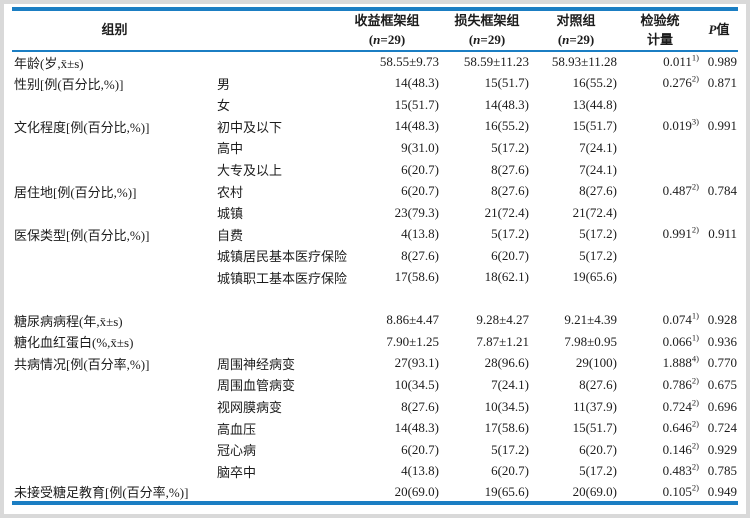 This screenshot has width=750, height=518. I want to click on test-statistic-value: 0.6462), so click(680, 427).